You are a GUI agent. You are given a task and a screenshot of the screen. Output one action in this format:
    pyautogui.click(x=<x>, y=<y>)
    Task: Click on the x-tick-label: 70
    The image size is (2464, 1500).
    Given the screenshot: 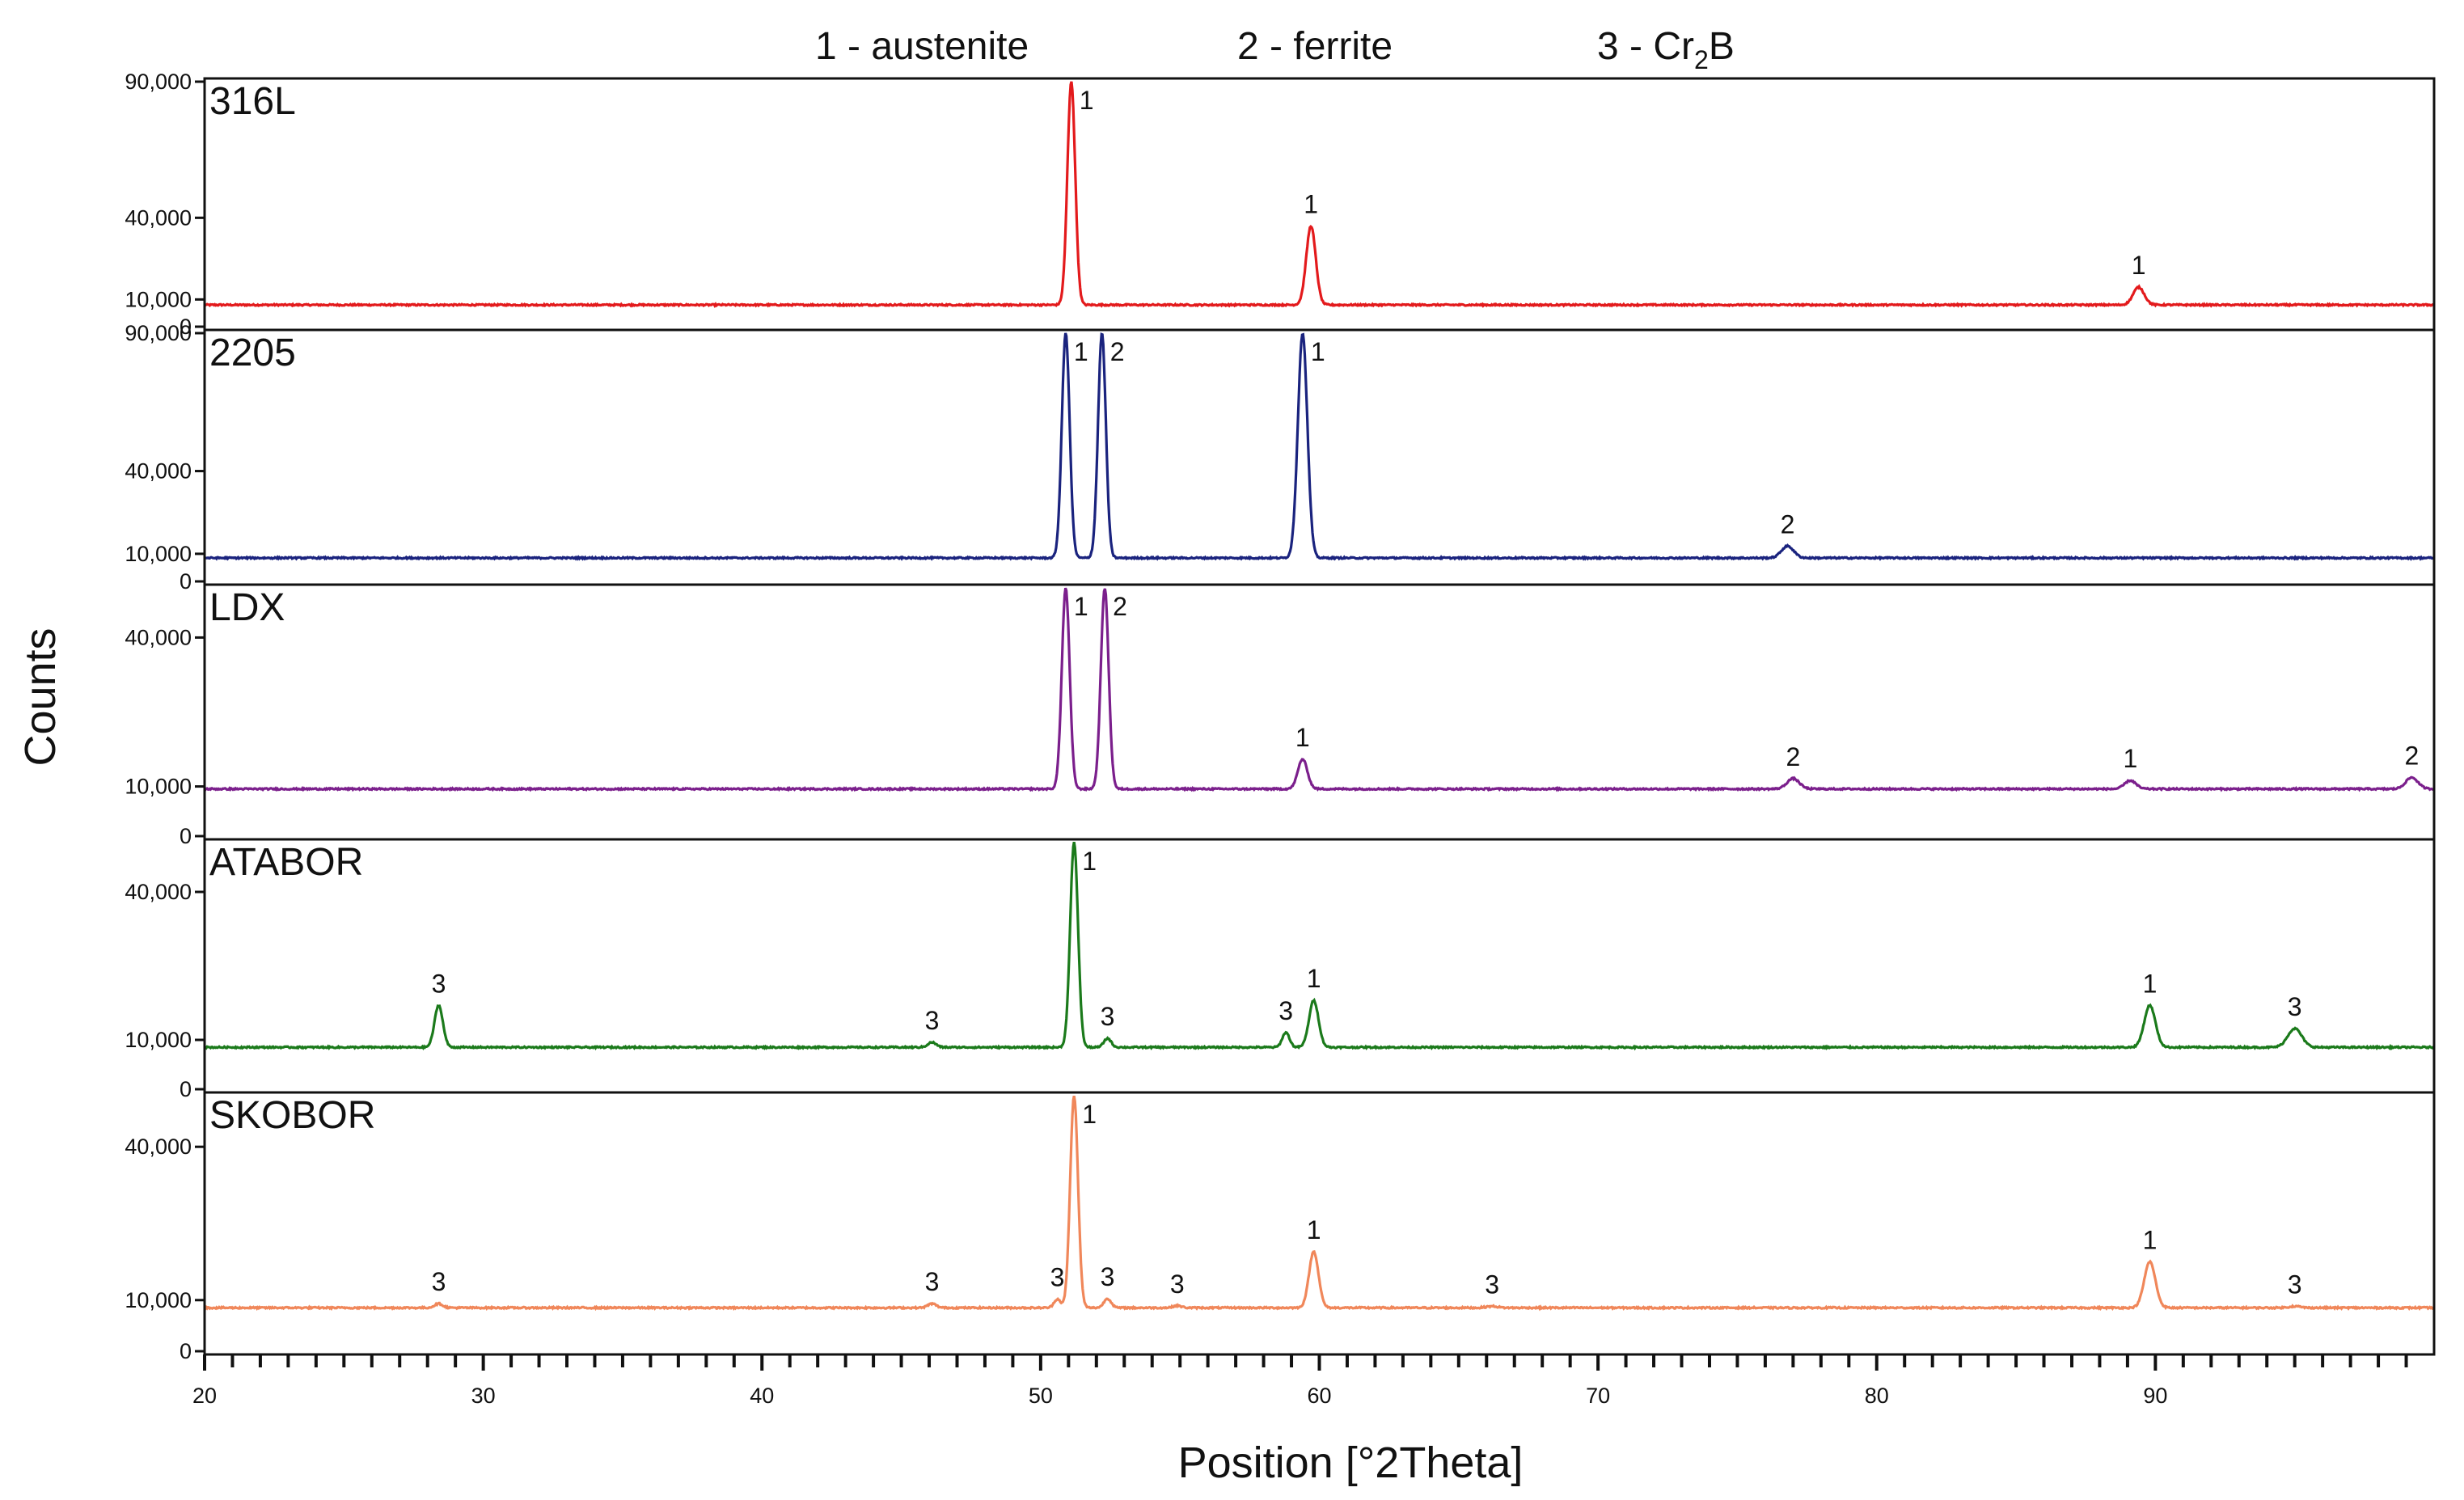 What is the action you would take?
    pyautogui.click(x=1598, y=1396)
    